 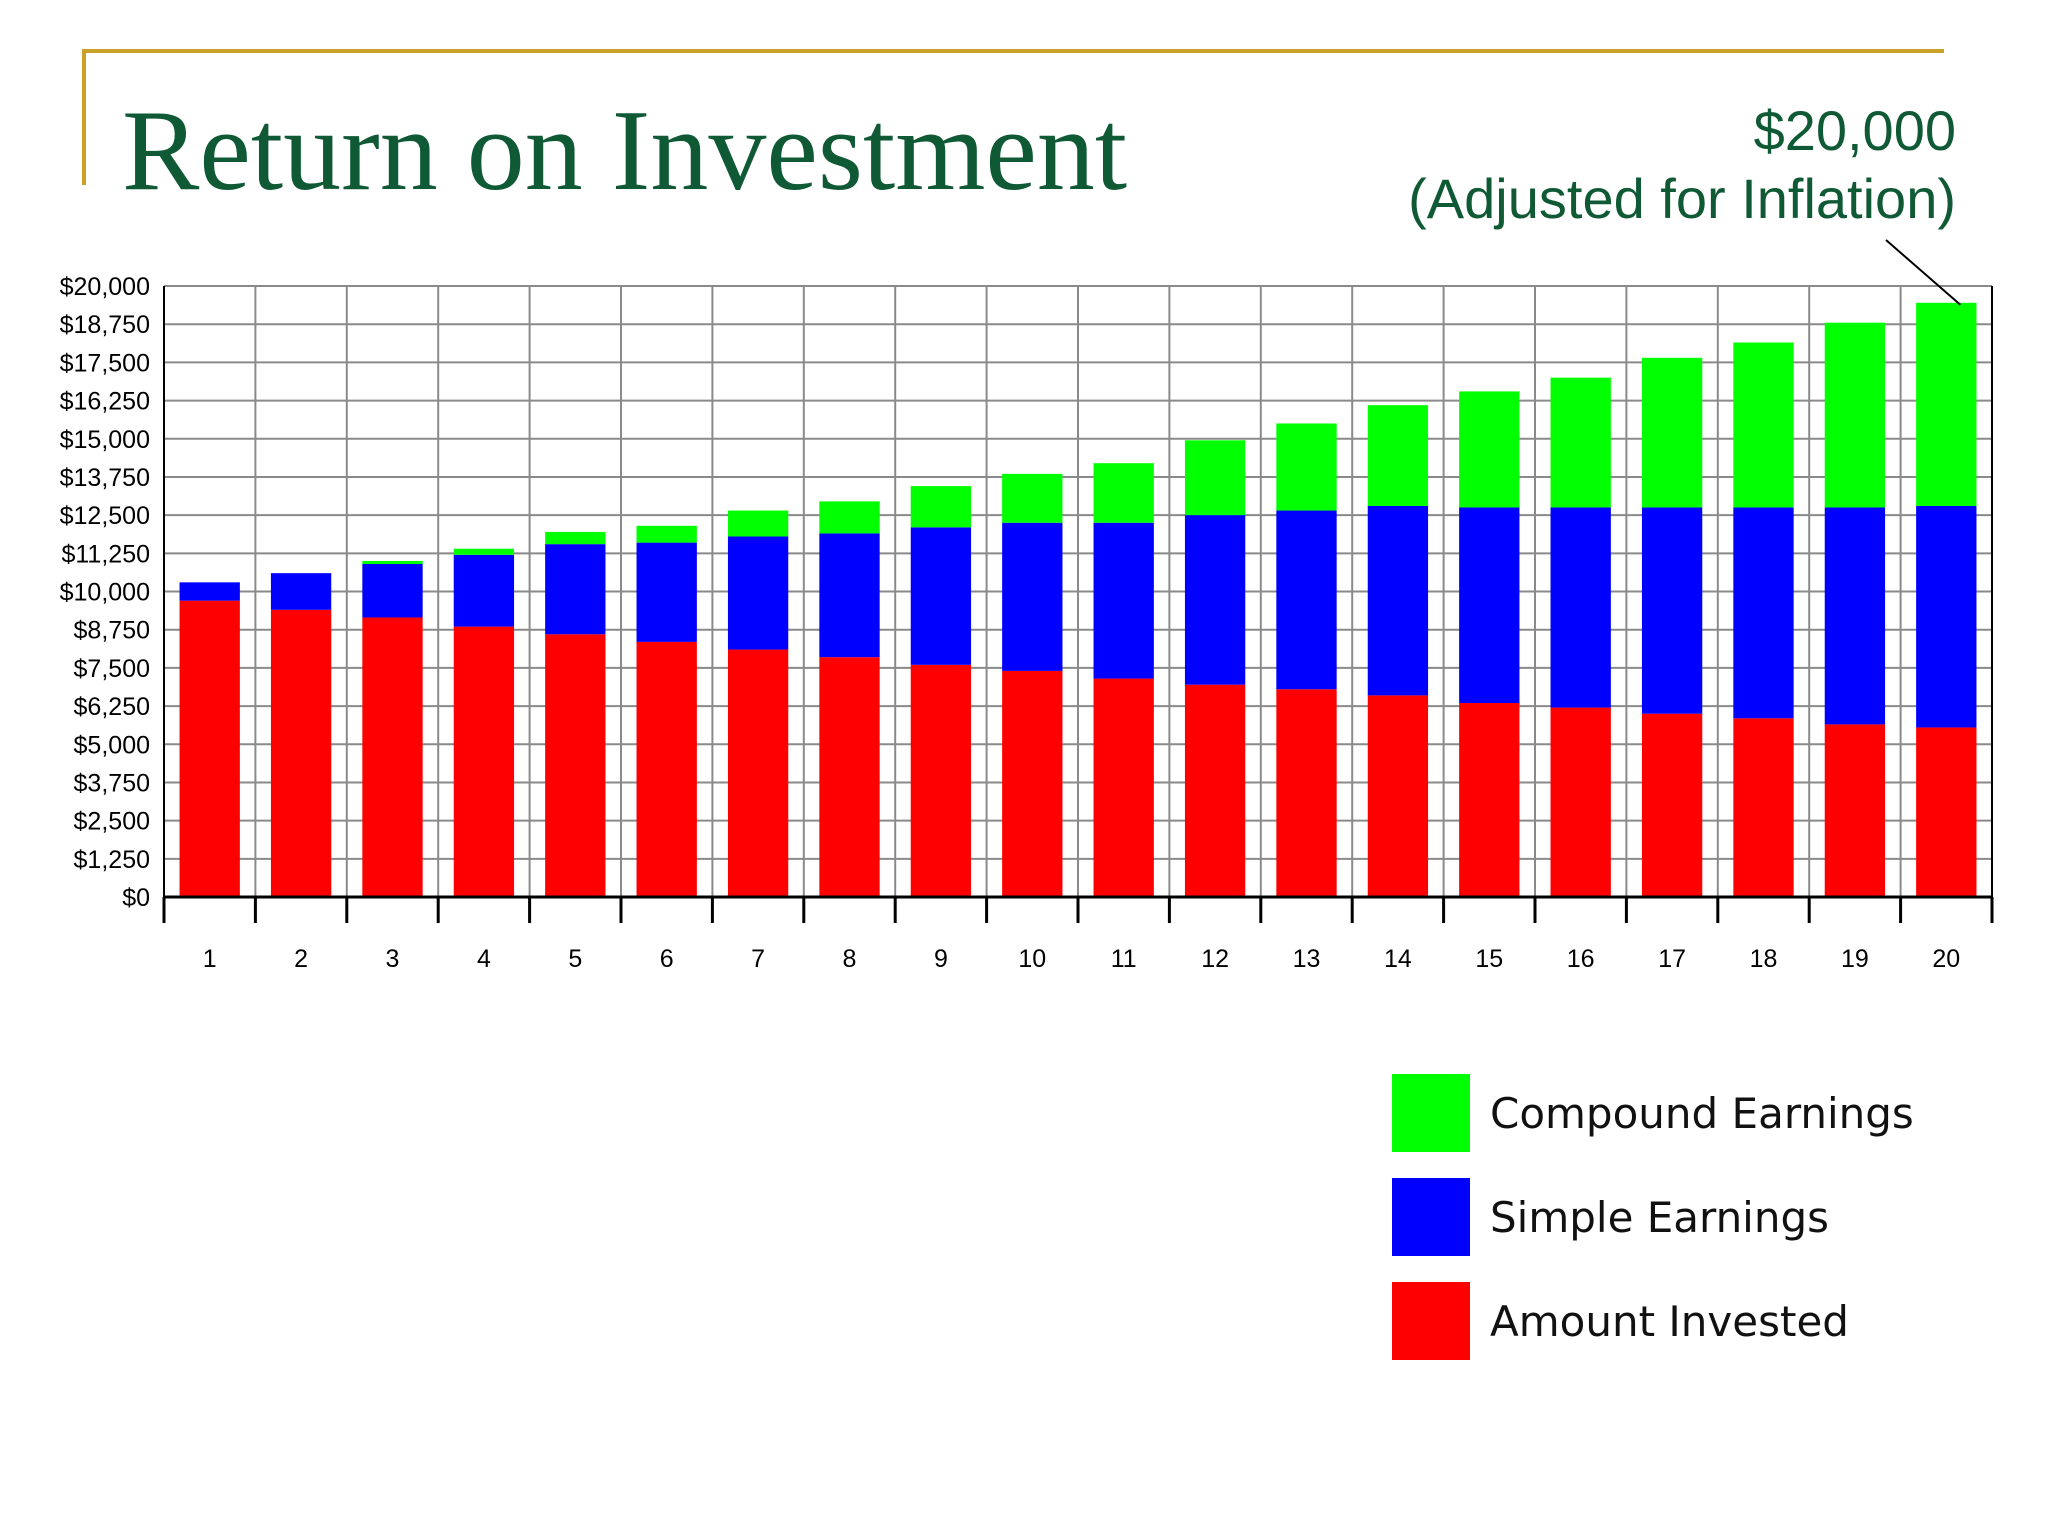 I want to click on x-tick-label: 11, so click(x=1124, y=959).